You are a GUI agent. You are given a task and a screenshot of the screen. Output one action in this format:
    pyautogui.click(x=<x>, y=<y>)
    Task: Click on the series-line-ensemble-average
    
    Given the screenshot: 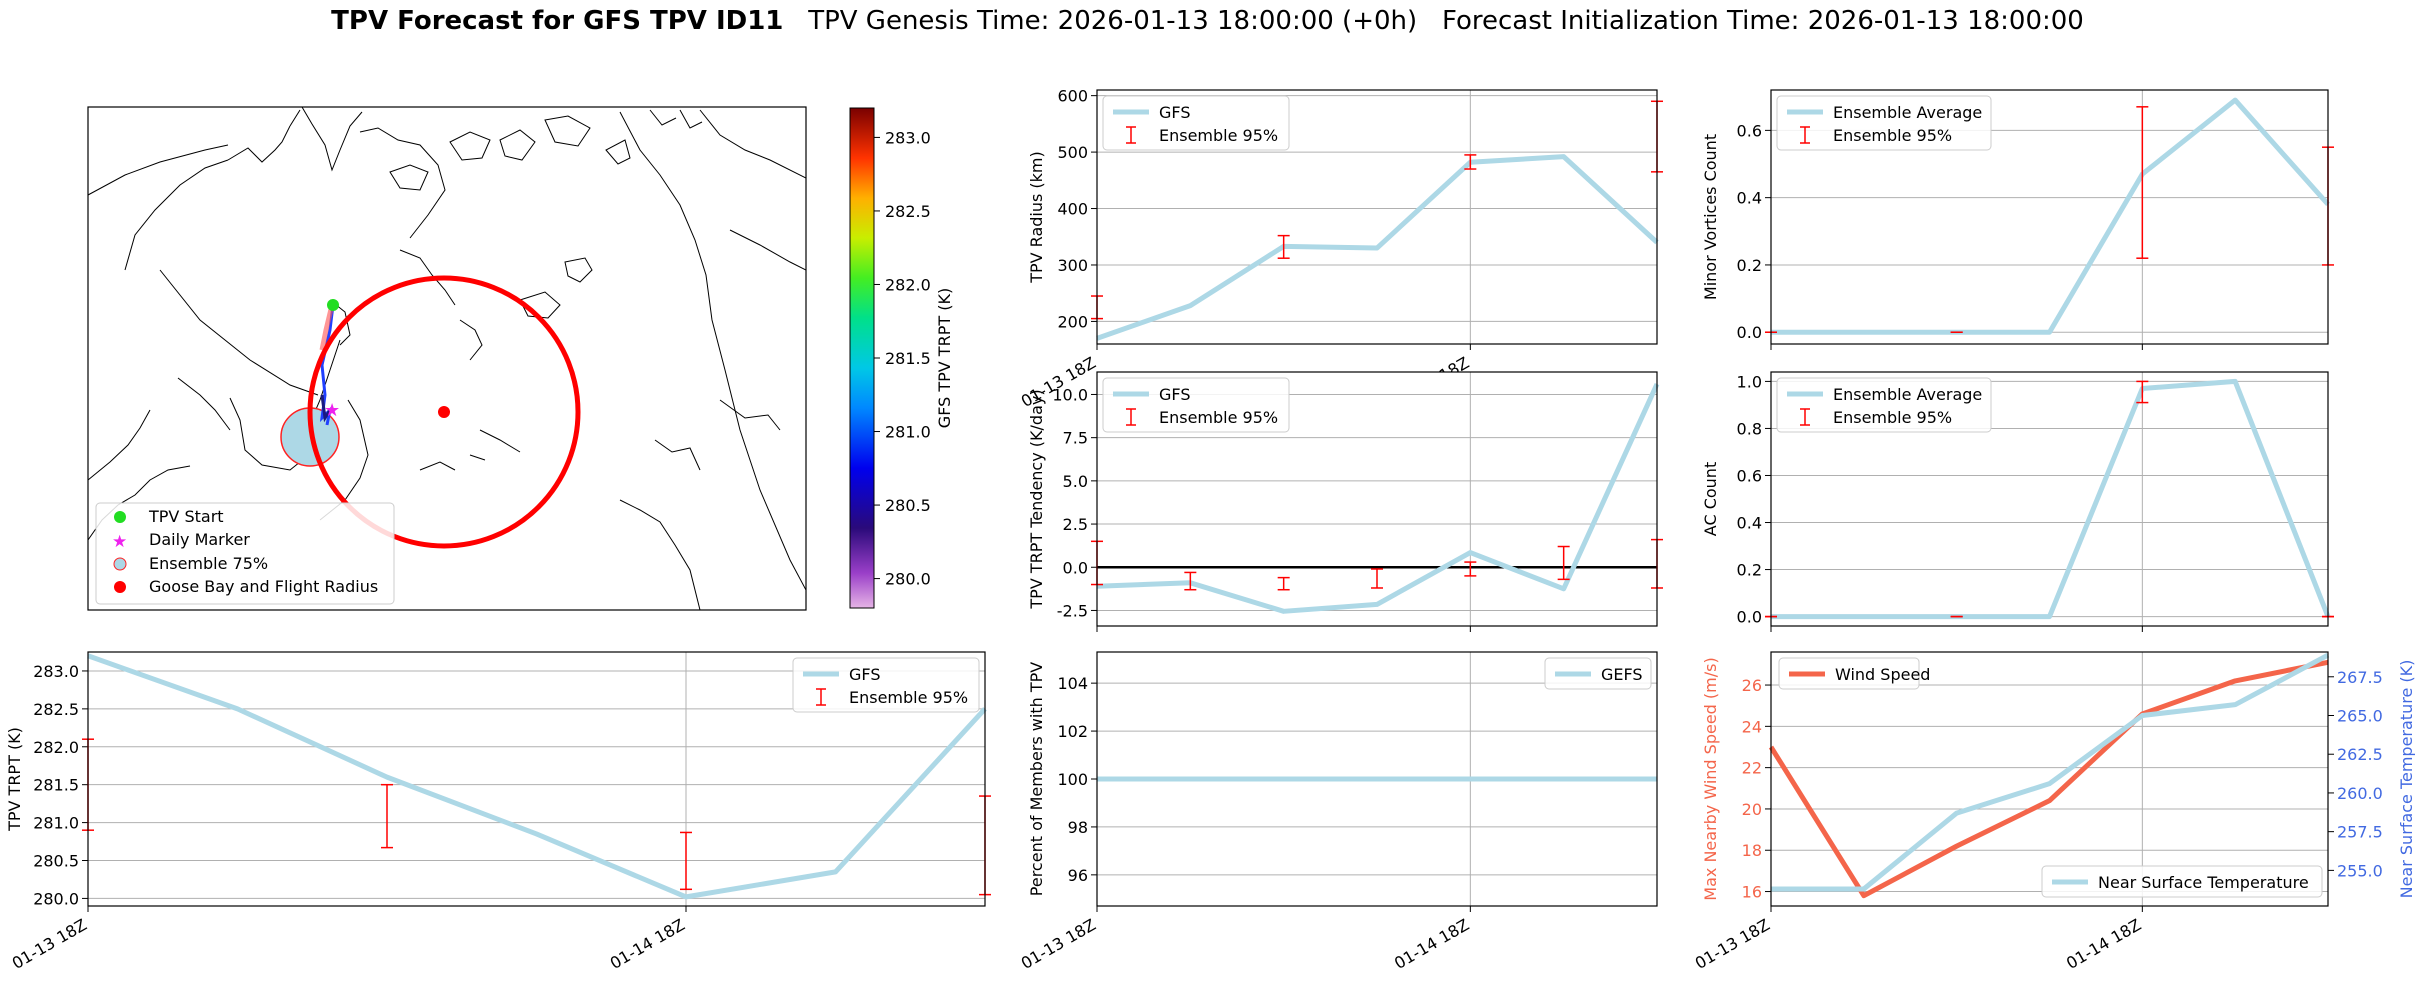 What is the action you would take?
    pyautogui.click(x=2051, y=499)
    